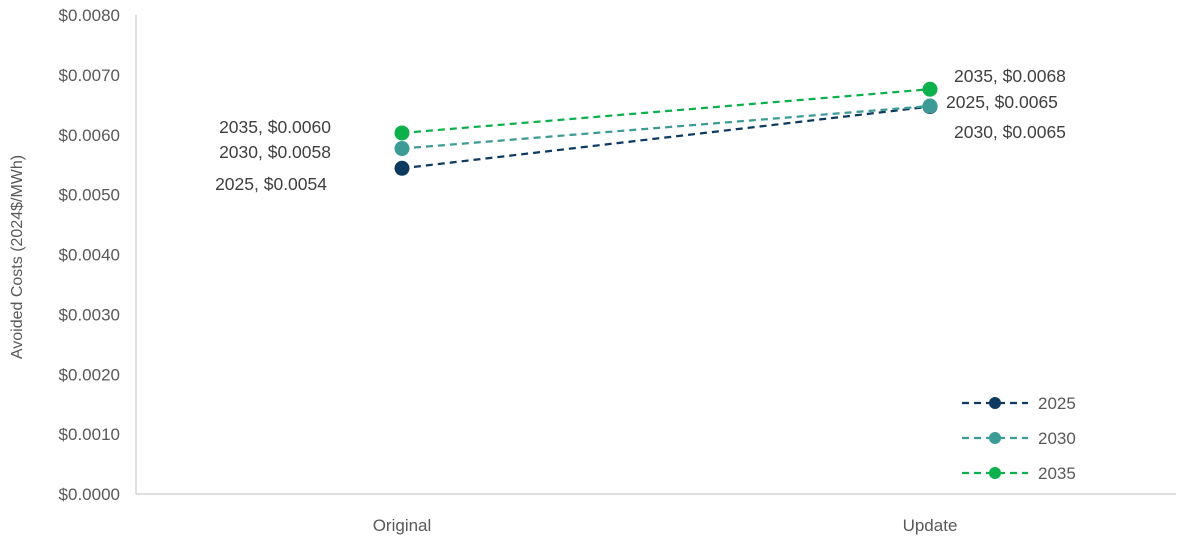 The height and width of the screenshot is (538, 1186). Describe the element at coordinates (1019, 403) in the screenshot. I see `legend-item-2025: 2025` at that location.